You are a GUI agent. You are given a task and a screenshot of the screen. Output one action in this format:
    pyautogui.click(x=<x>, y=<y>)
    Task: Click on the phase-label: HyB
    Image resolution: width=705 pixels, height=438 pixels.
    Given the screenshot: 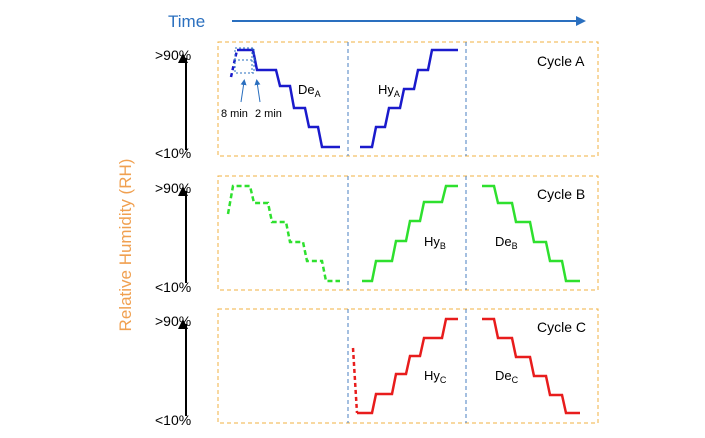 What is the action you would take?
    pyautogui.click(x=435, y=242)
    